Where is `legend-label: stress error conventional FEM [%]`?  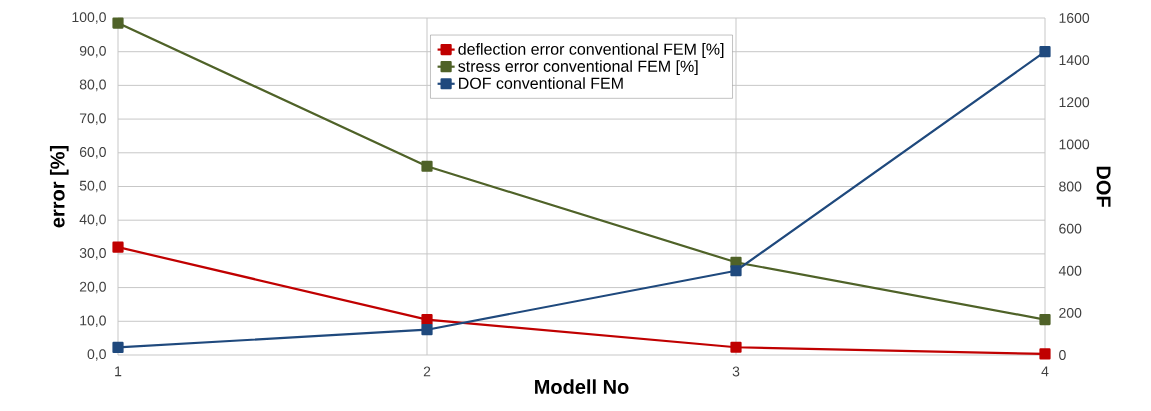
legend-label: stress error conventional FEM [%] is located at coordinates (578, 68).